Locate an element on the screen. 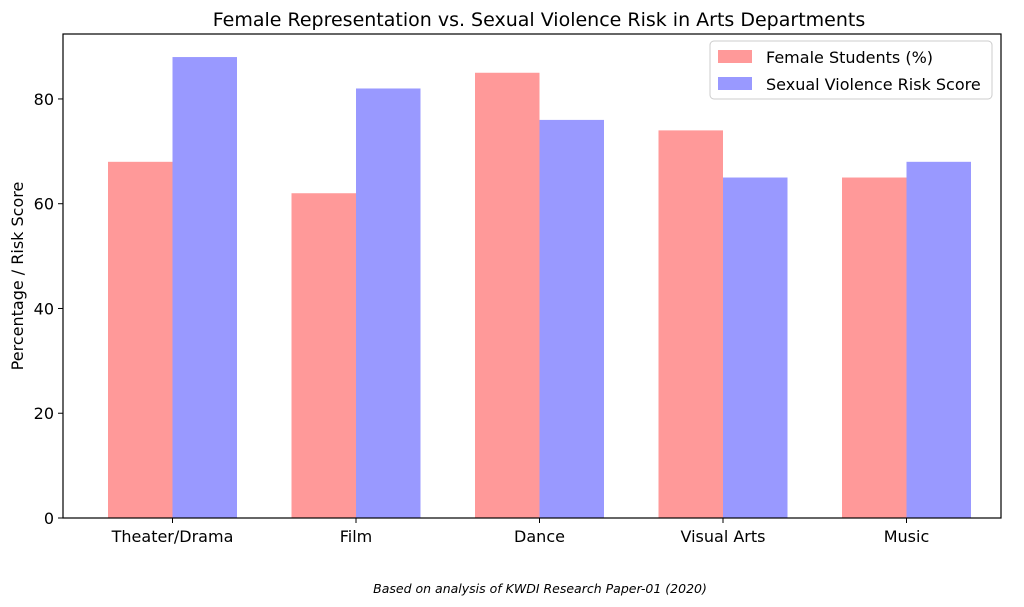 This screenshot has height=607, width=1024. y-tick-label: 60 is located at coordinates (44, 204).